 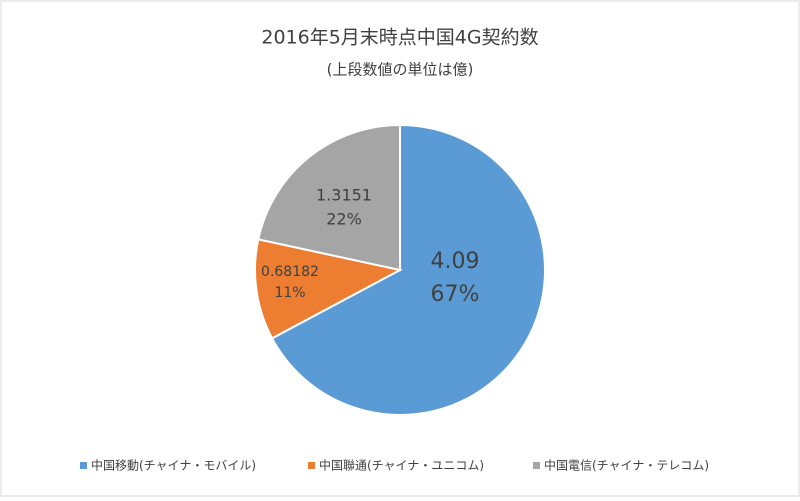 I want to click on data-label: 4.09, so click(x=455, y=261).